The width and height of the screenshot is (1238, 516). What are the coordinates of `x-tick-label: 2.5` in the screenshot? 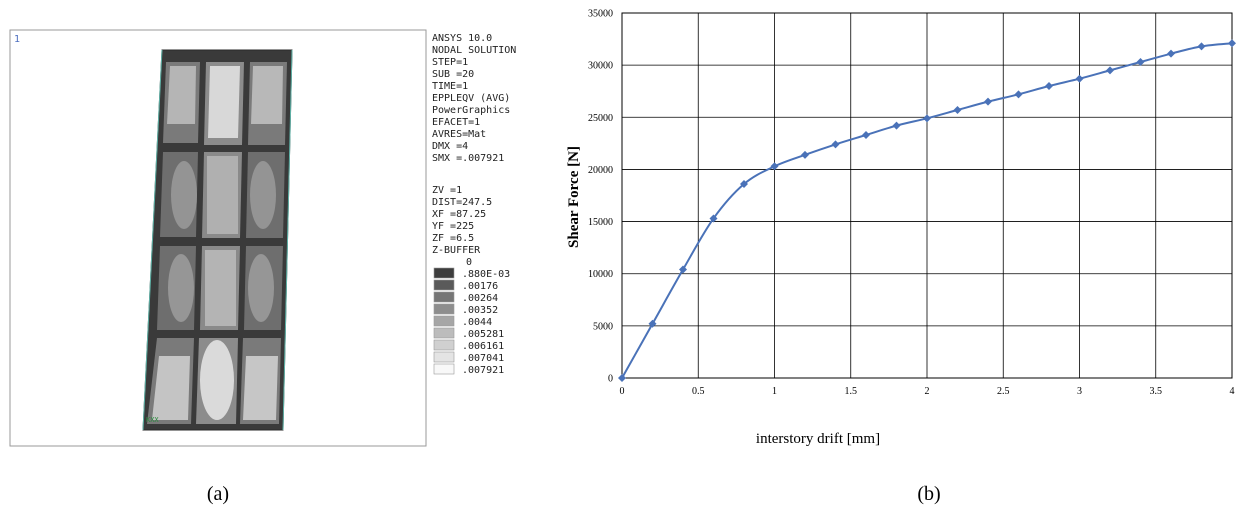 It's located at (1003, 391).